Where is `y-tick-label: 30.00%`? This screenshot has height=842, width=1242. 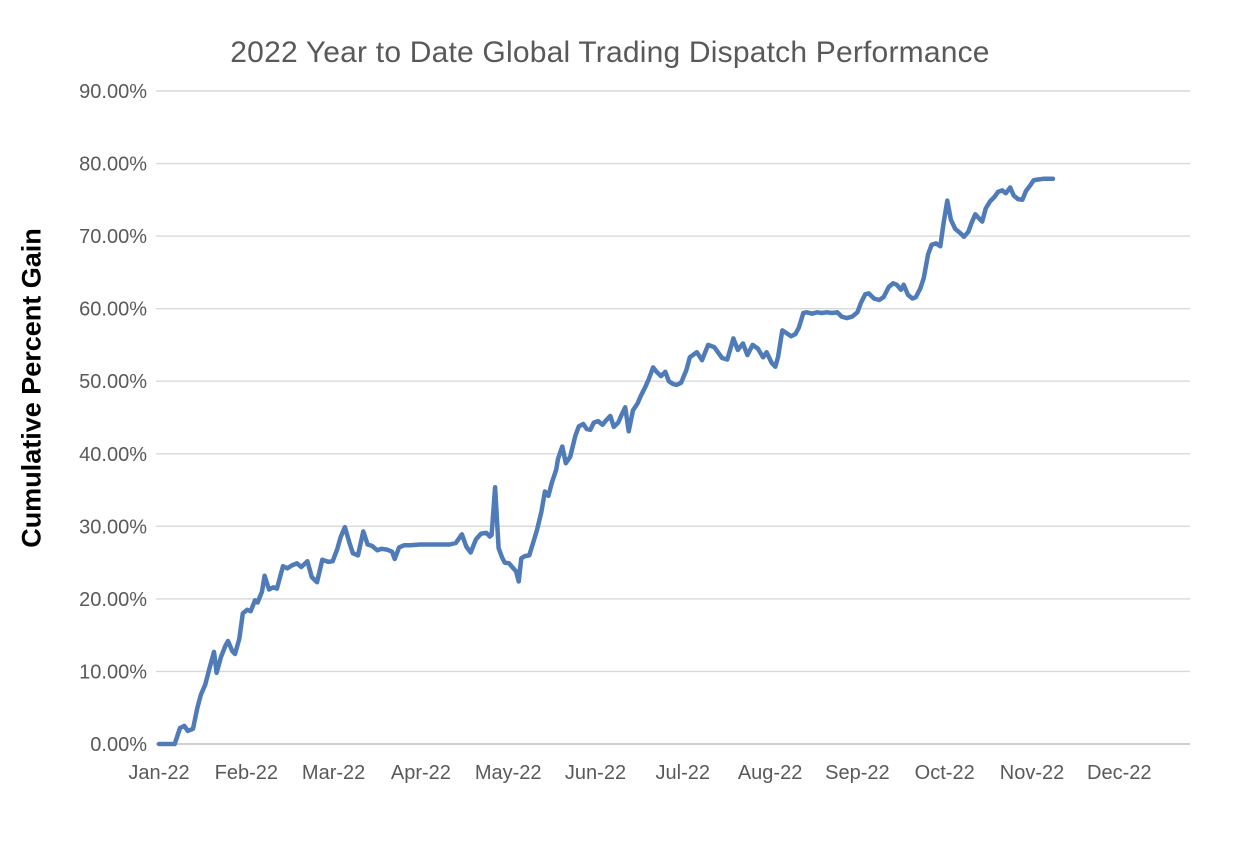 y-tick-label: 30.00% is located at coordinates (113, 527).